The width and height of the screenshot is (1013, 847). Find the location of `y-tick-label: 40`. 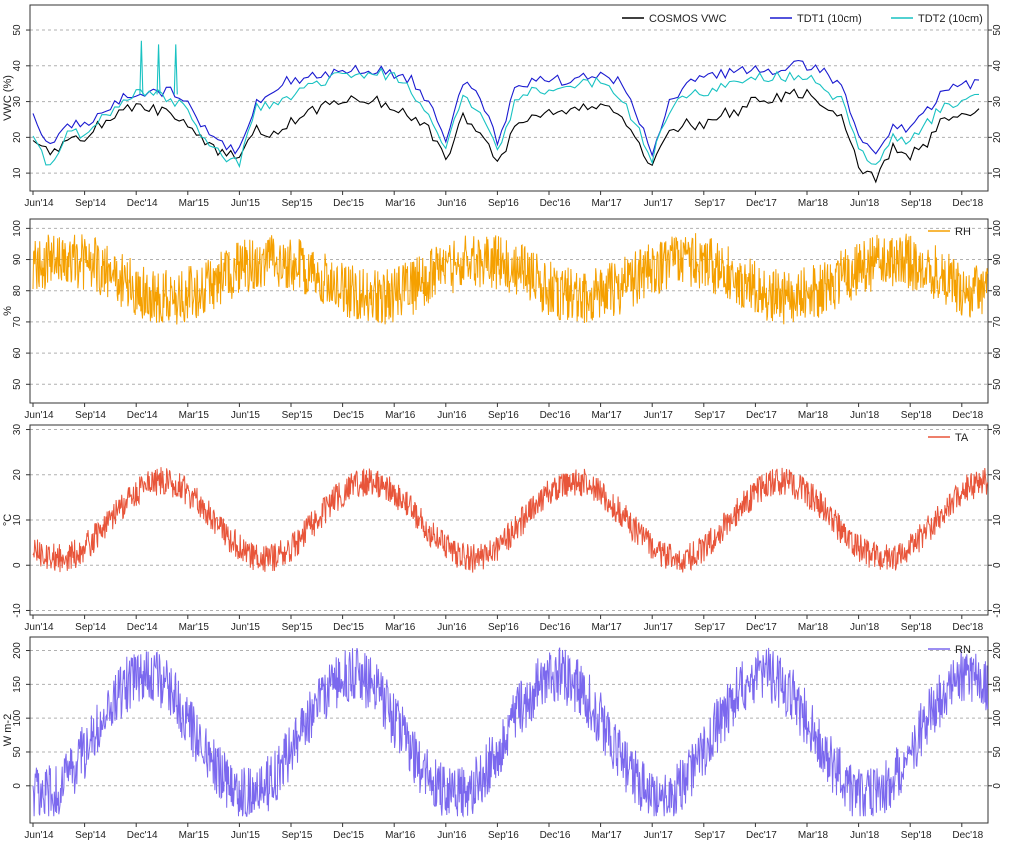

y-tick-label: 40 is located at coordinates (997, 66).